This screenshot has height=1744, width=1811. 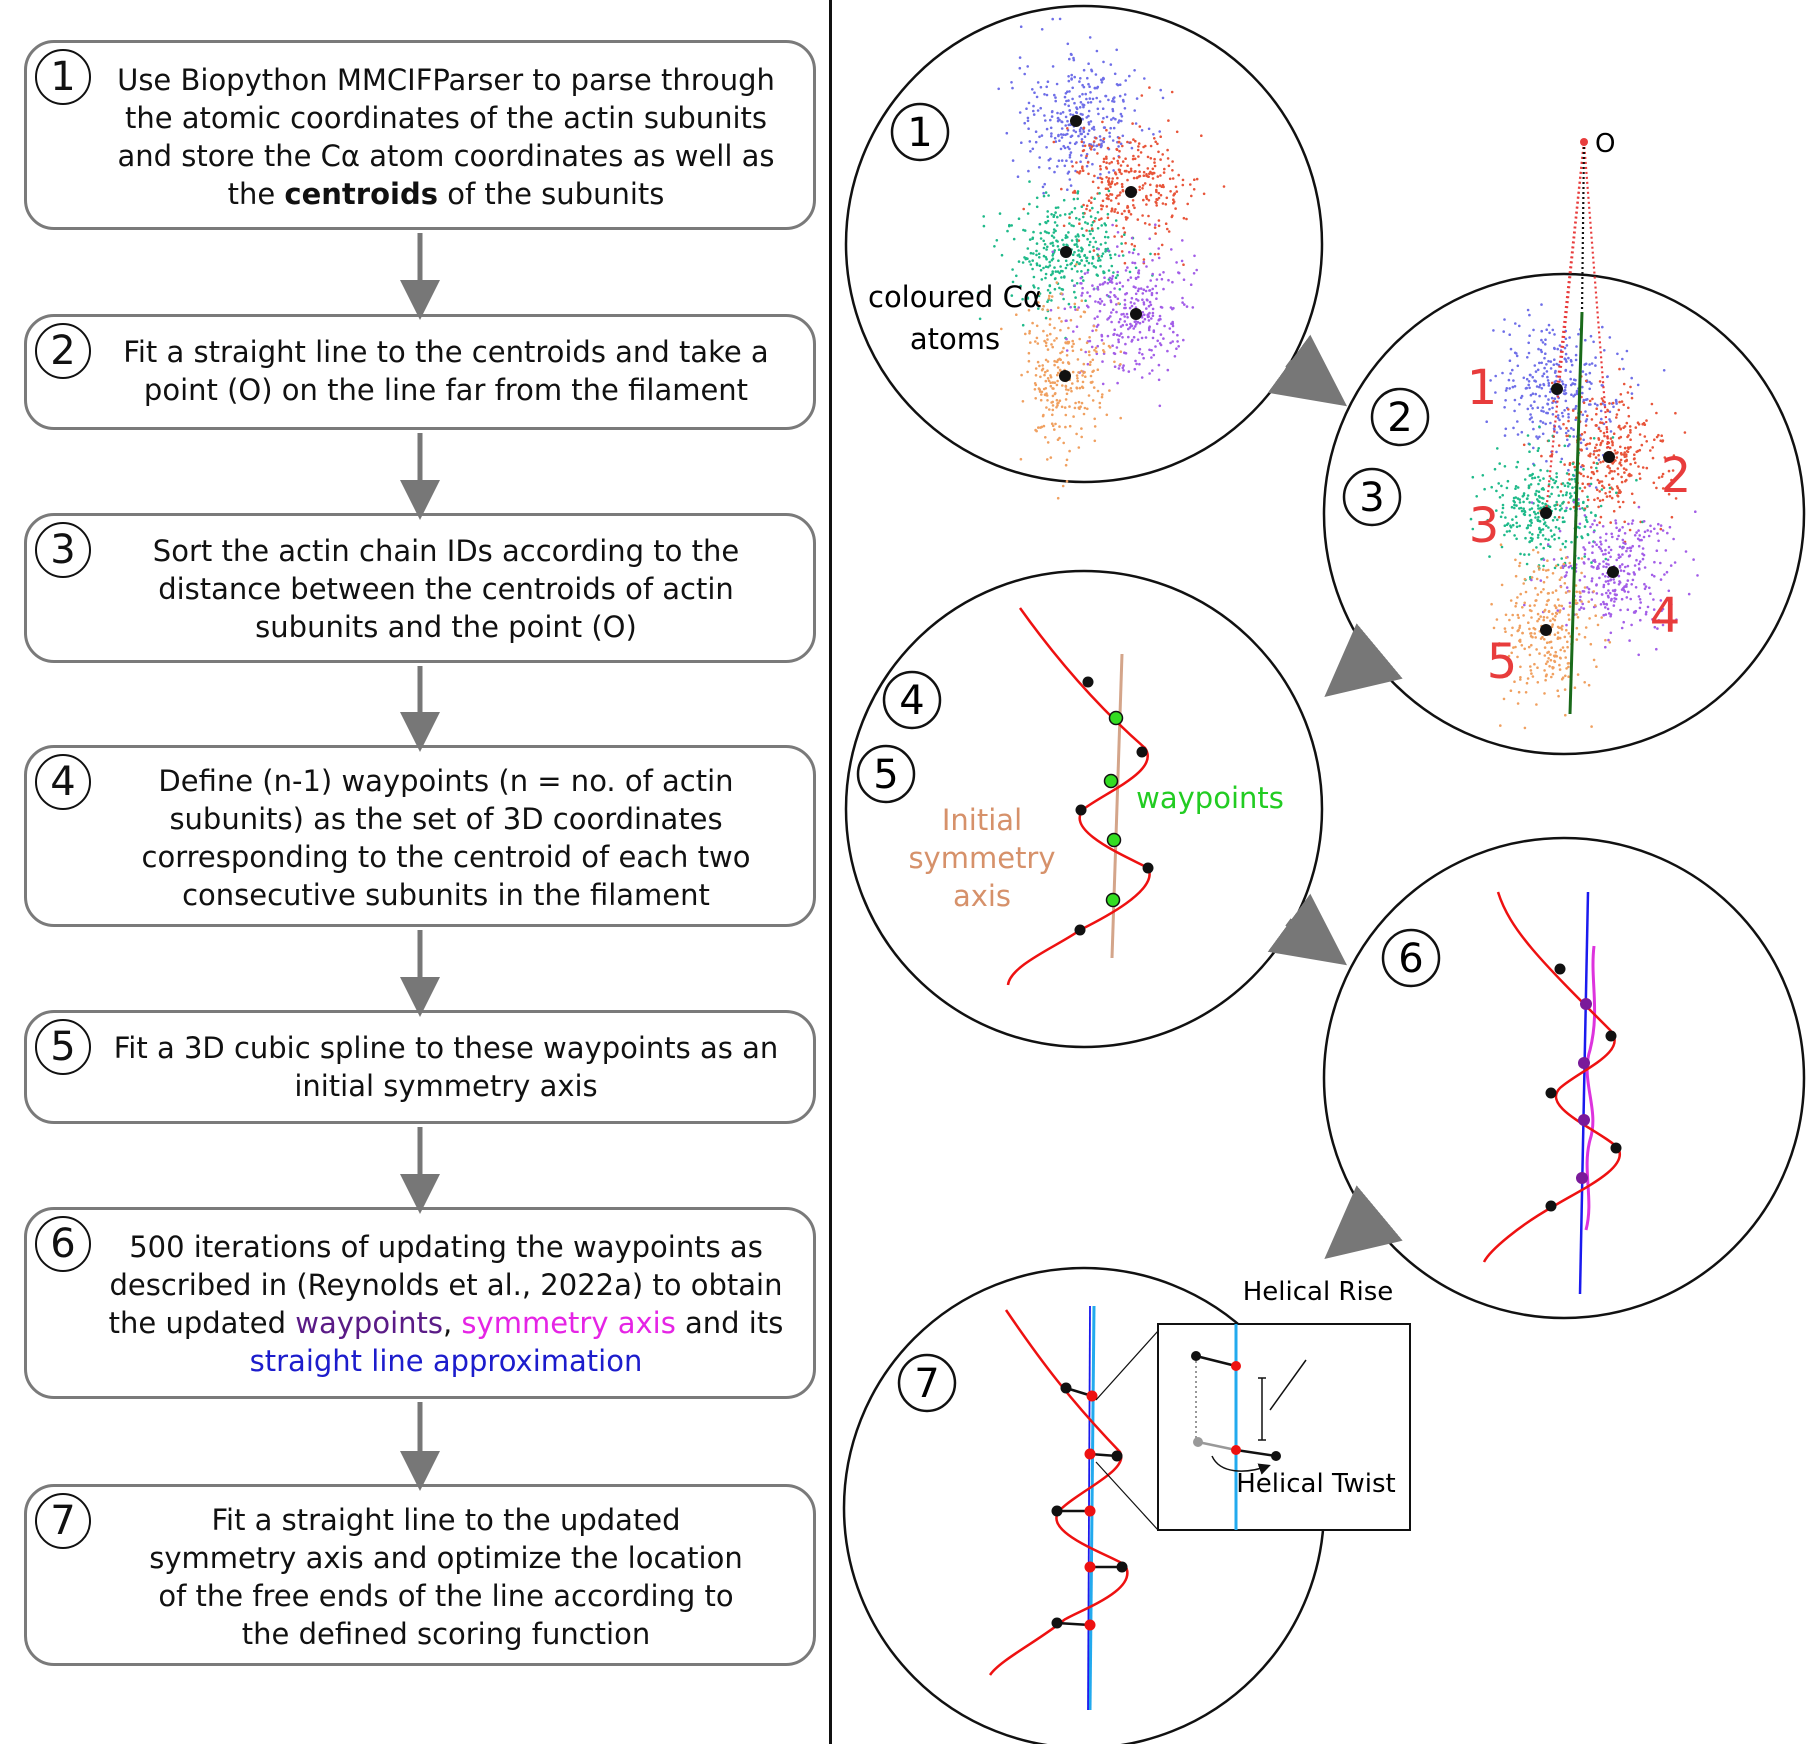 I want to click on panel-6-subunit-dots, so click(x=1583, y=1087).